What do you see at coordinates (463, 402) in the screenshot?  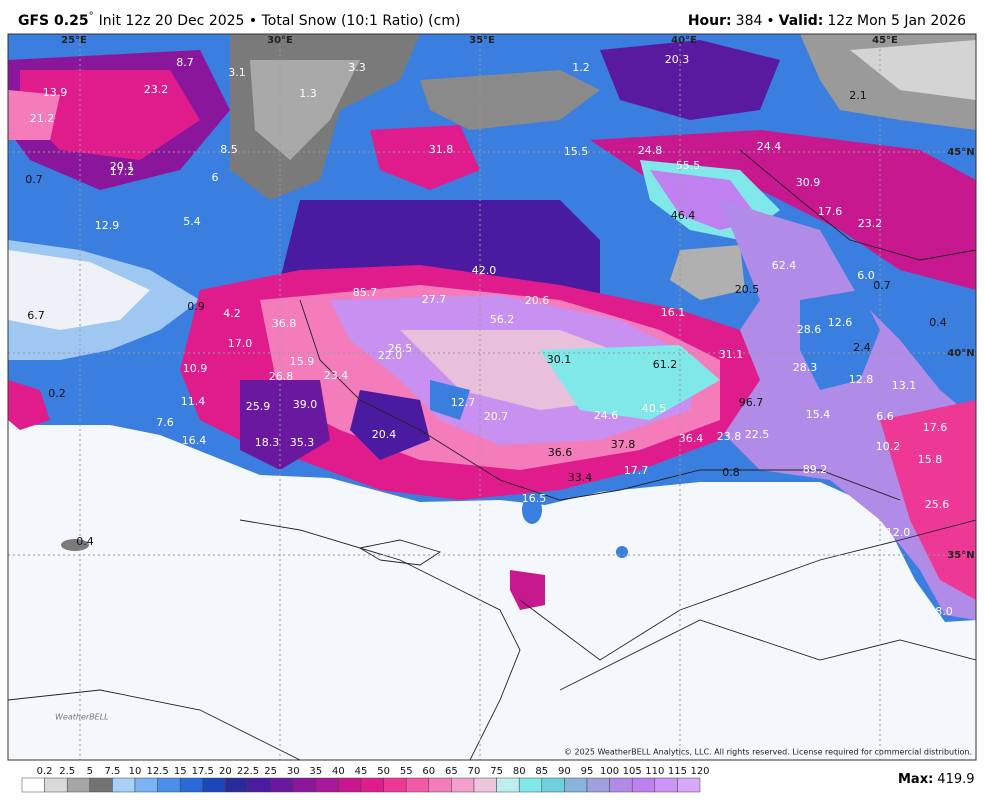 I see `snow-total-label: 12.7` at bounding box center [463, 402].